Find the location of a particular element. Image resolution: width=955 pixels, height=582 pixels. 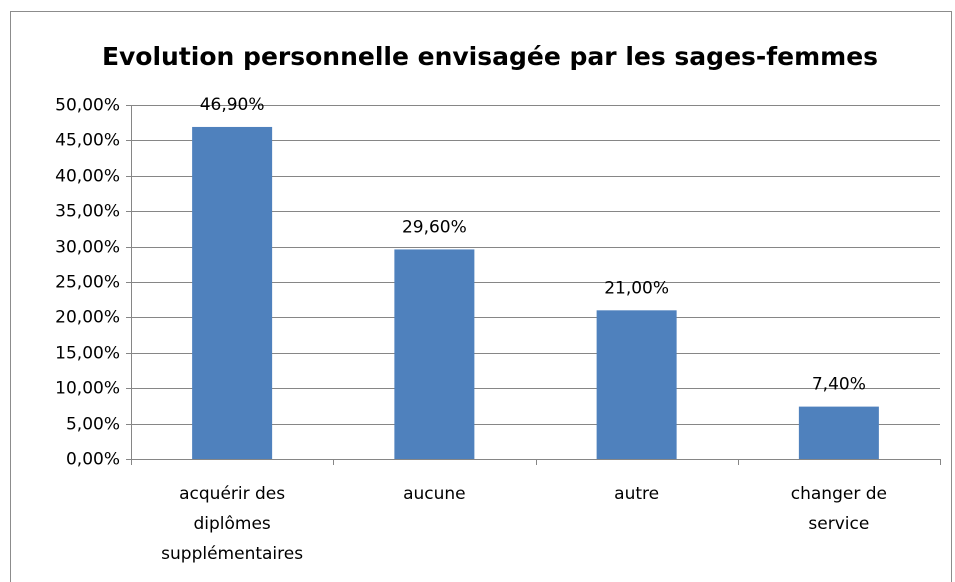

y-tick-label: 45,00% is located at coordinates (87, 141).